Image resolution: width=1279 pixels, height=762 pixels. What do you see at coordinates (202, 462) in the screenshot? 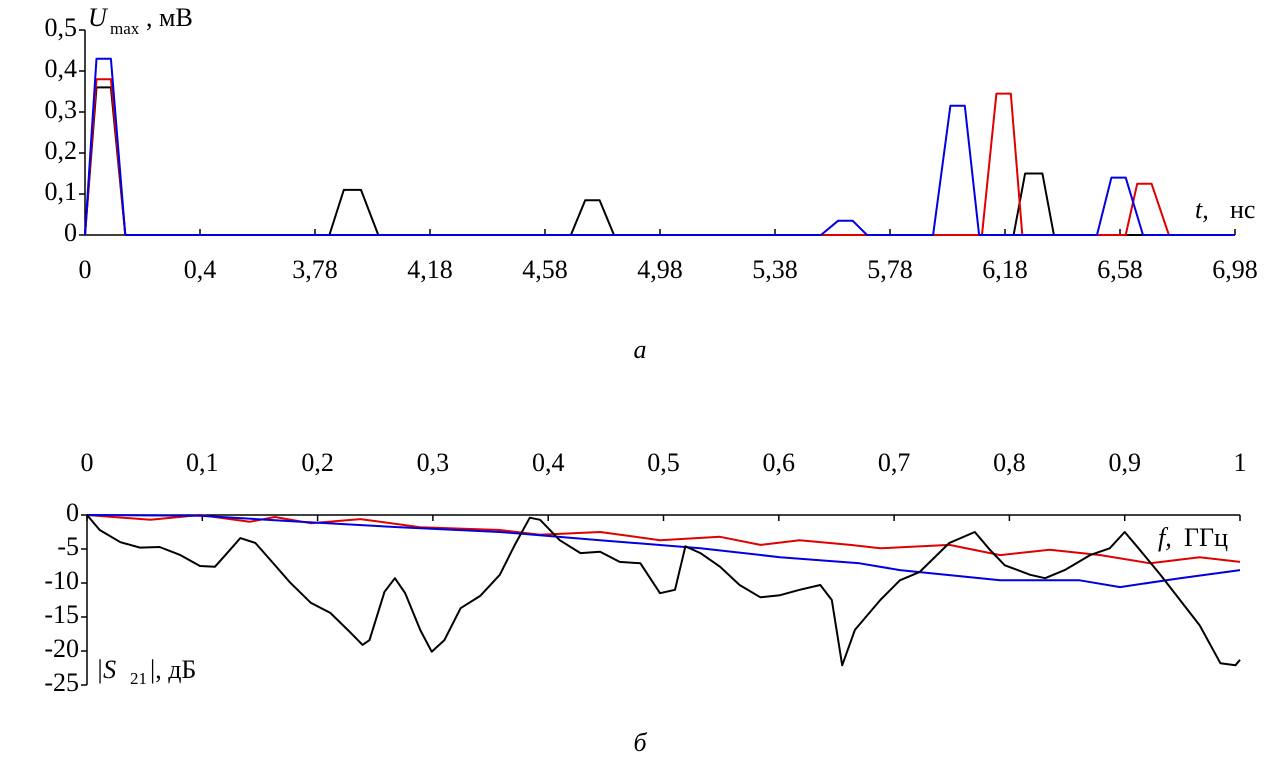
I see `x-tick-label: 0,1` at bounding box center [202, 462].